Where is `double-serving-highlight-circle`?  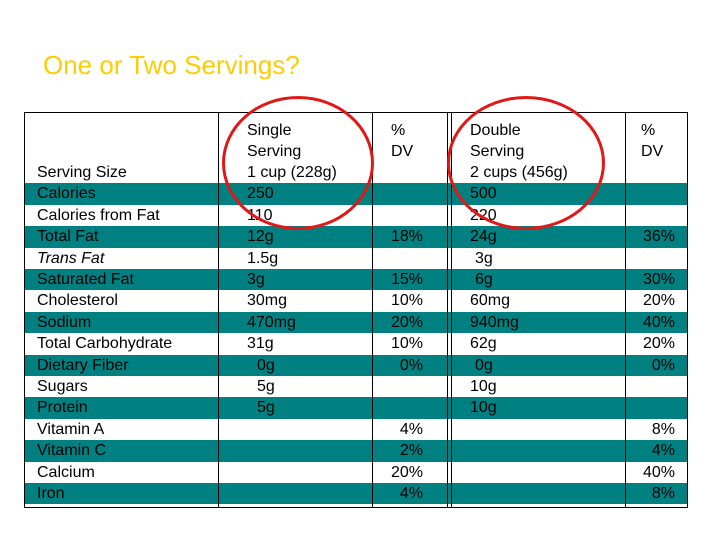
double-serving-highlight-circle is located at coordinates (526, 163).